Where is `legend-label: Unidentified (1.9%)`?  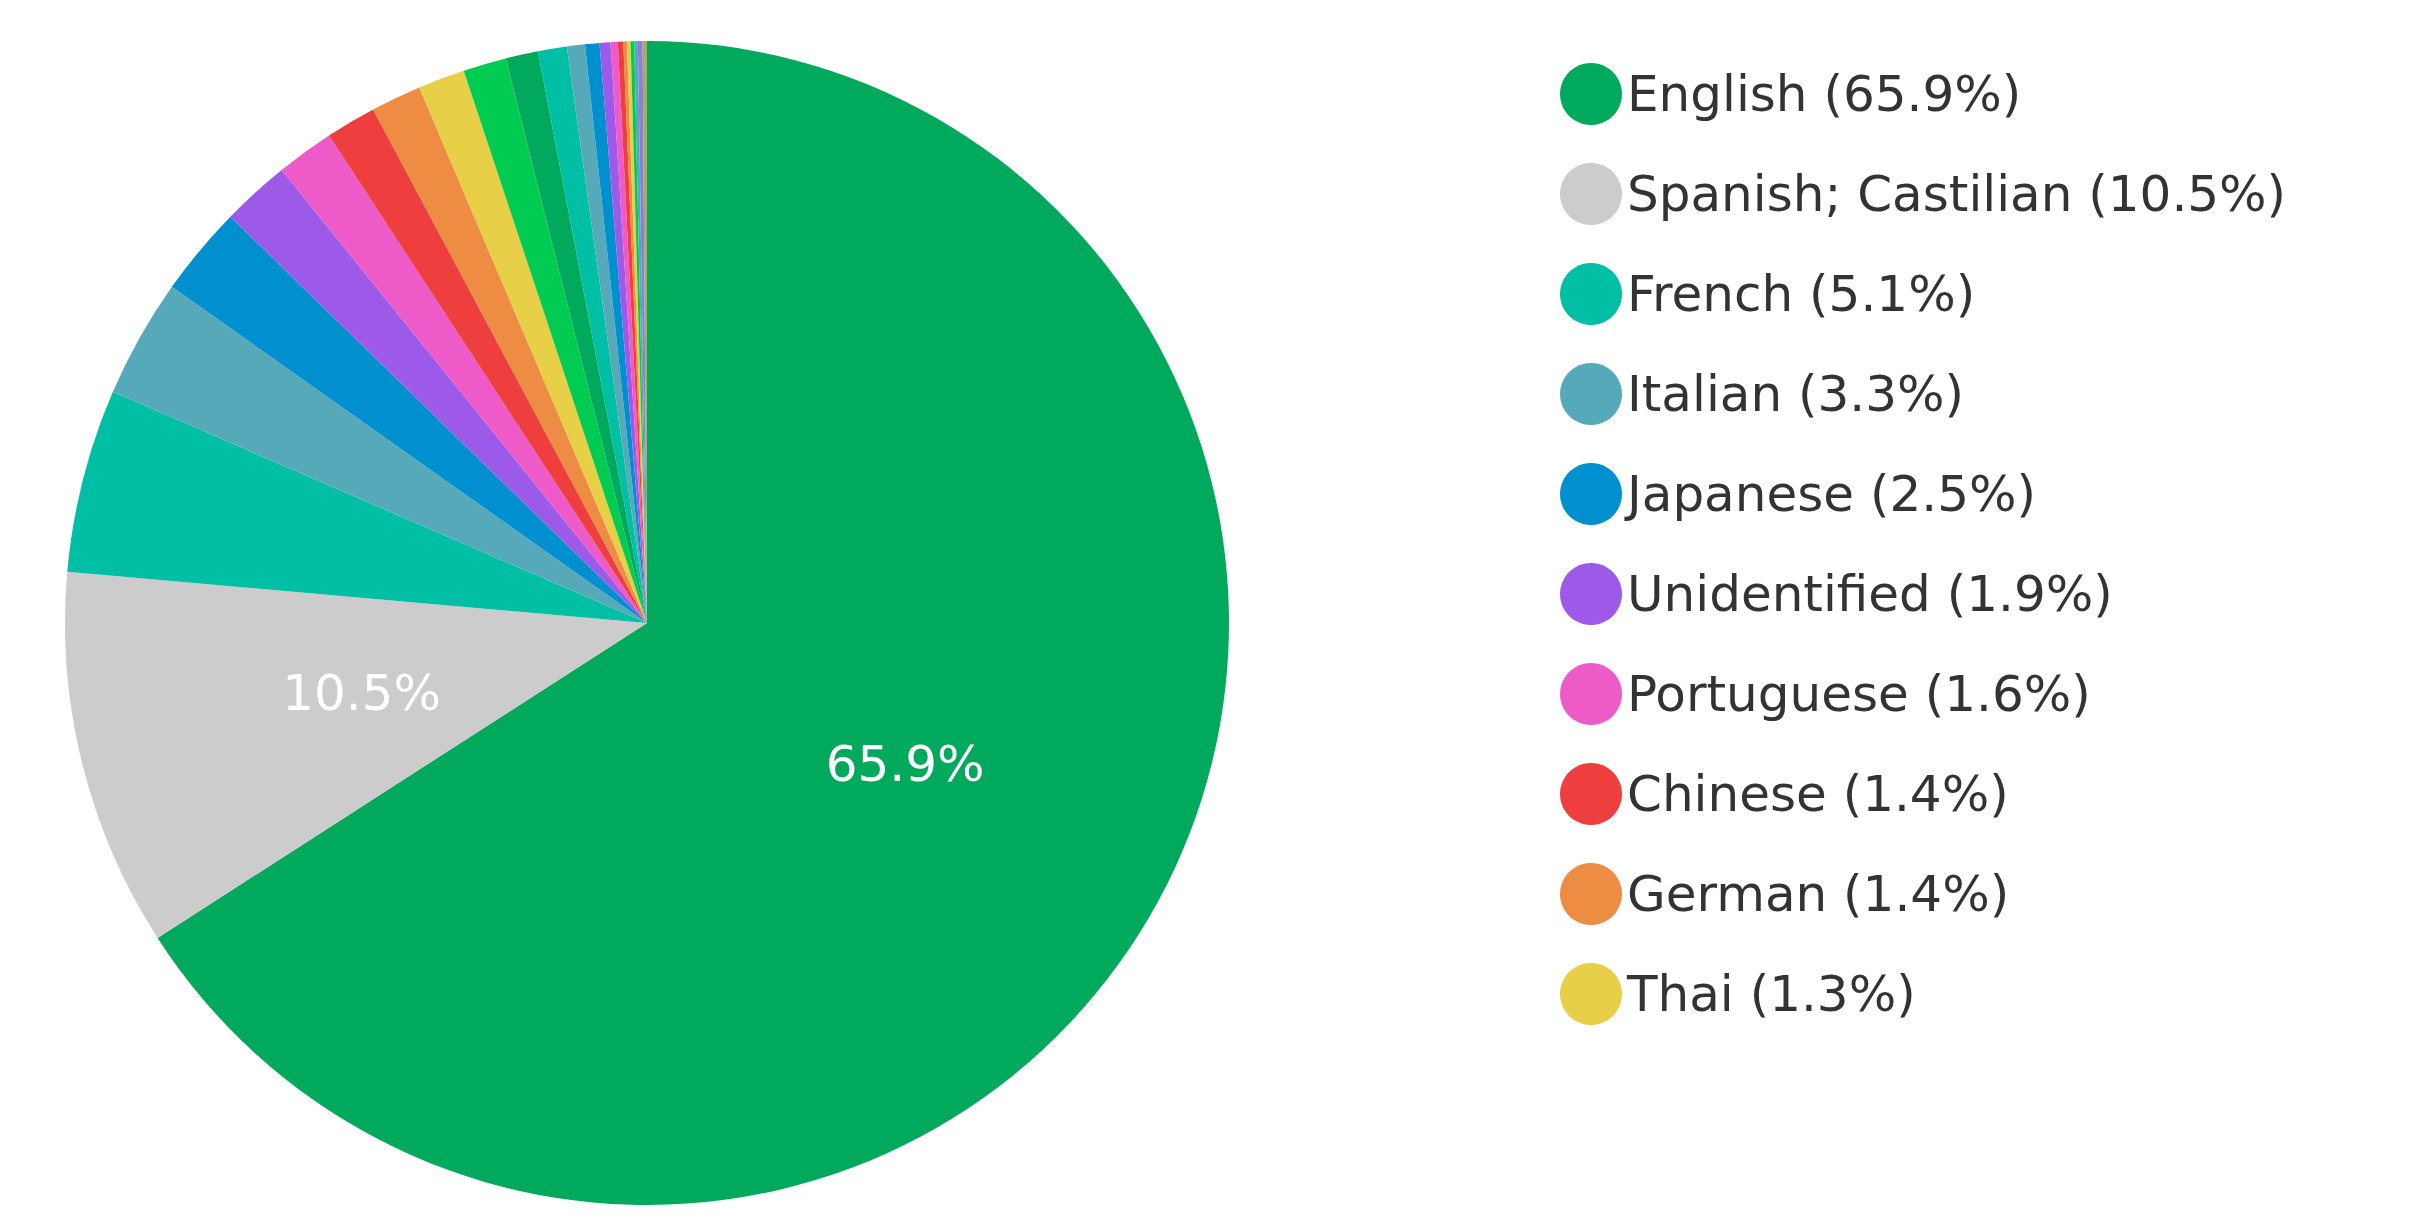
legend-label: Unidentified (1.9%) is located at coordinates (1870, 594).